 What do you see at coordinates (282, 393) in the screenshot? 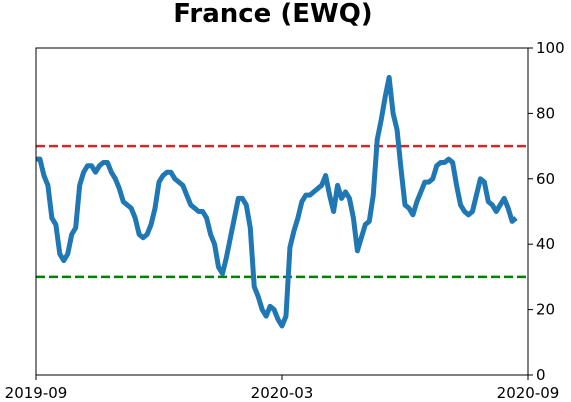
I see `x-tick-label: 2020-03` at bounding box center [282, 393].